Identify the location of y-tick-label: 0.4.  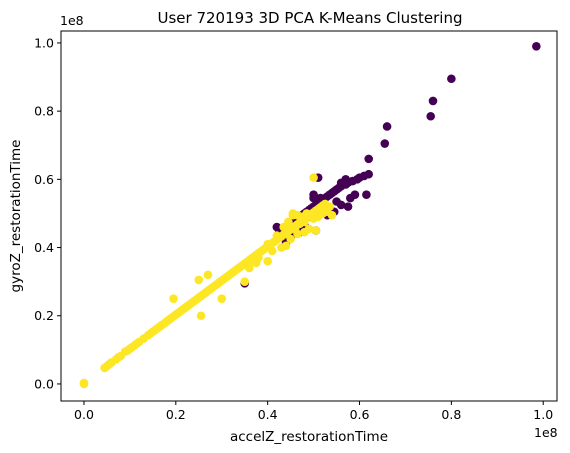
(44, 247).